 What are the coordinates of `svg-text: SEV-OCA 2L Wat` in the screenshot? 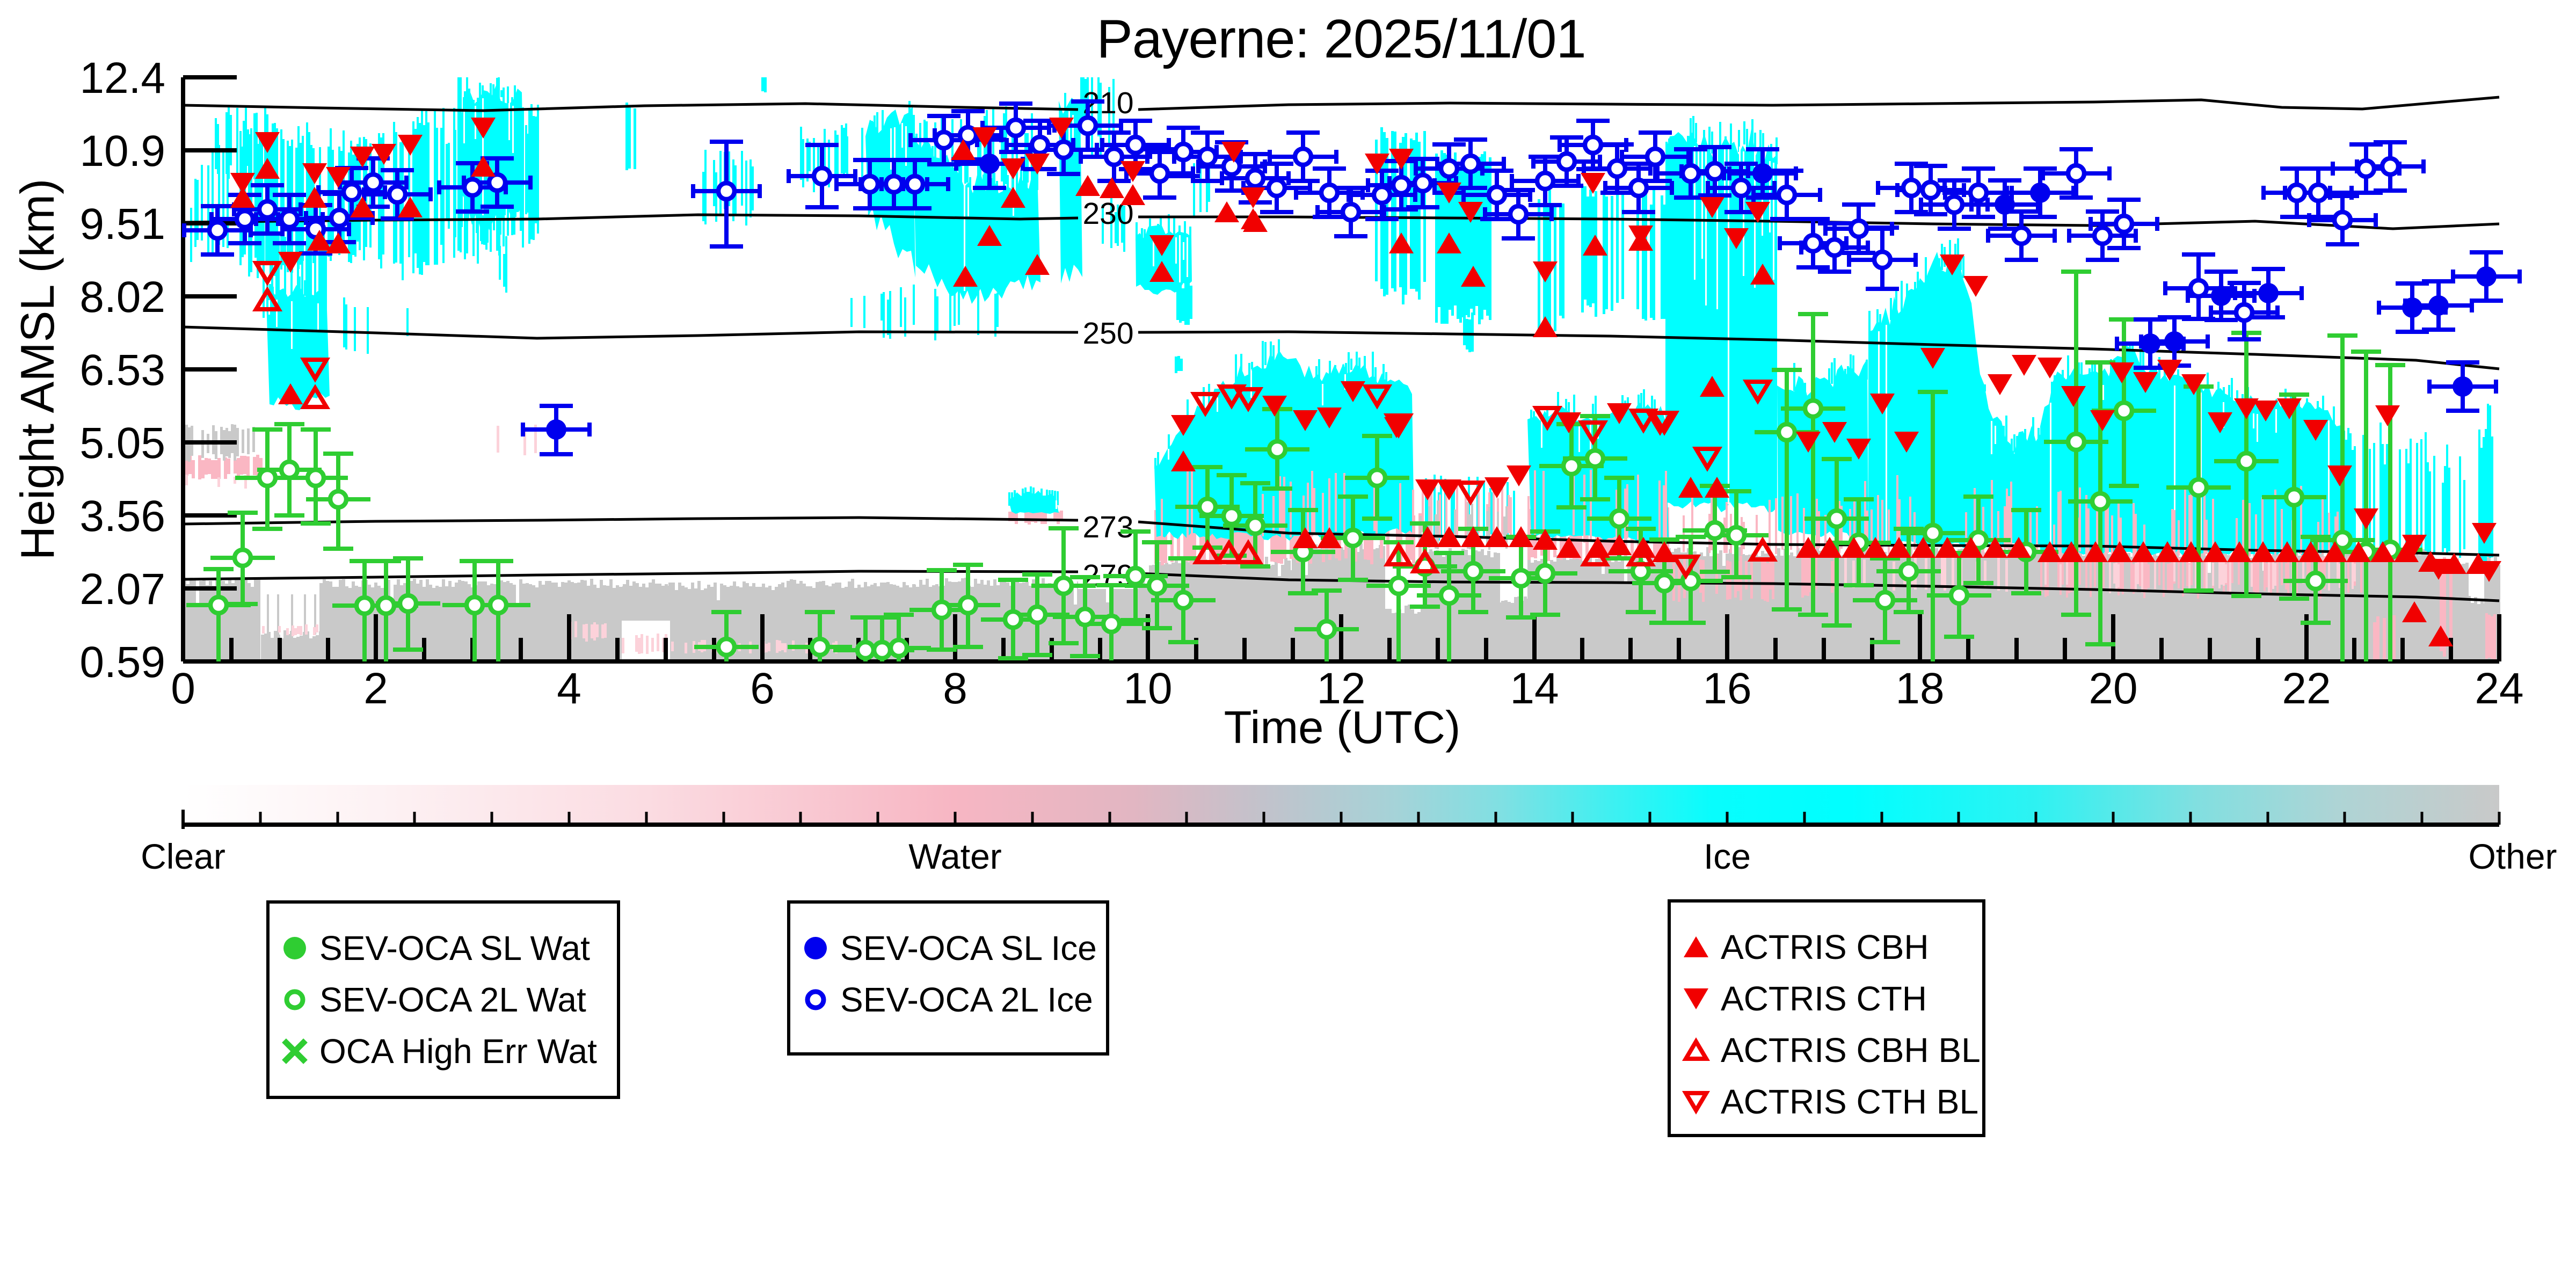 It's located at (452, 999).